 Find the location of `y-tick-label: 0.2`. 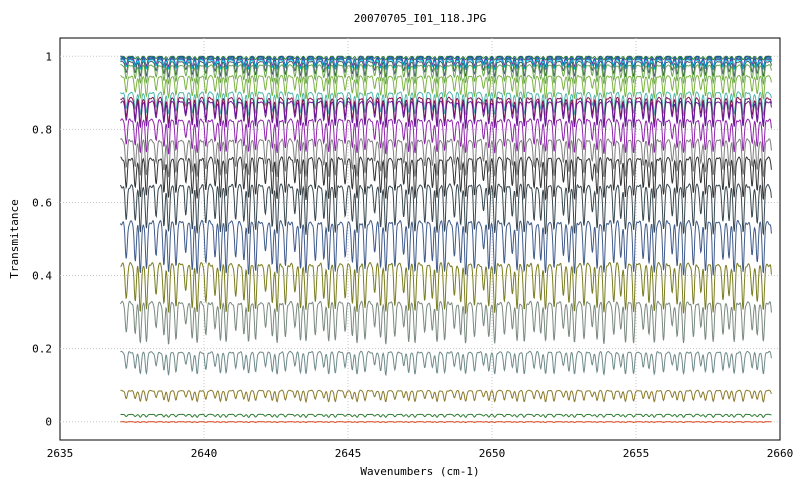

y-tick-label: 0.2 is located at coordinates (42, 349).